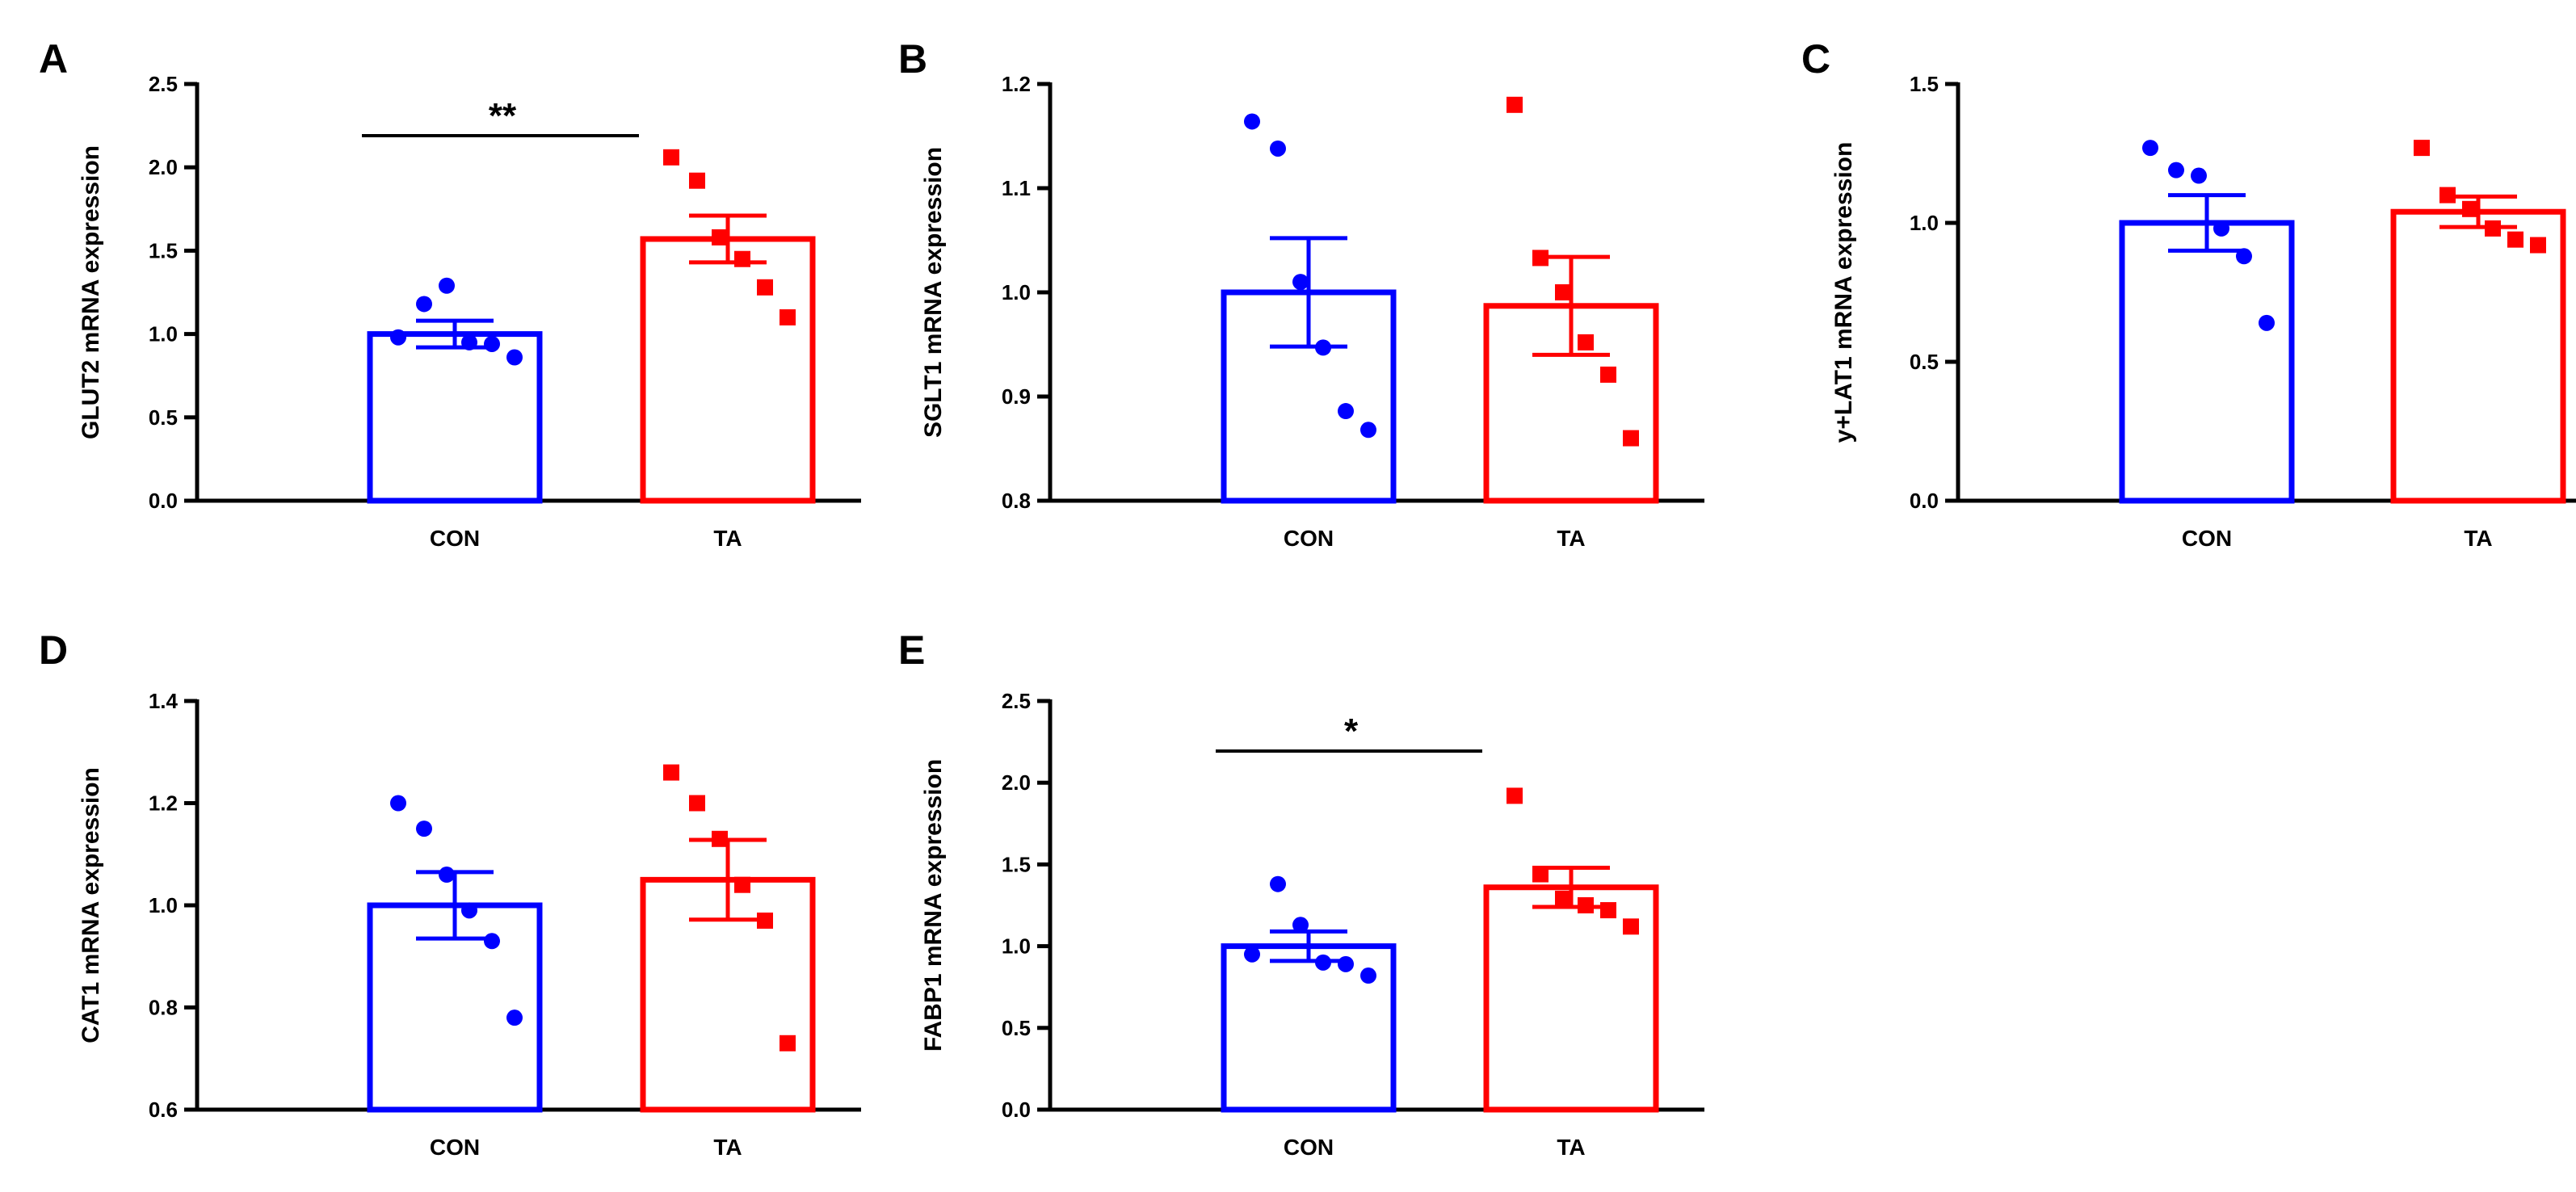 Image resolution: width=2576 pixels, height=1192 pixels. Describe the element at coordinates (164, 701) in the screenshot. I see `y-tick-label: 1.4` at that location.